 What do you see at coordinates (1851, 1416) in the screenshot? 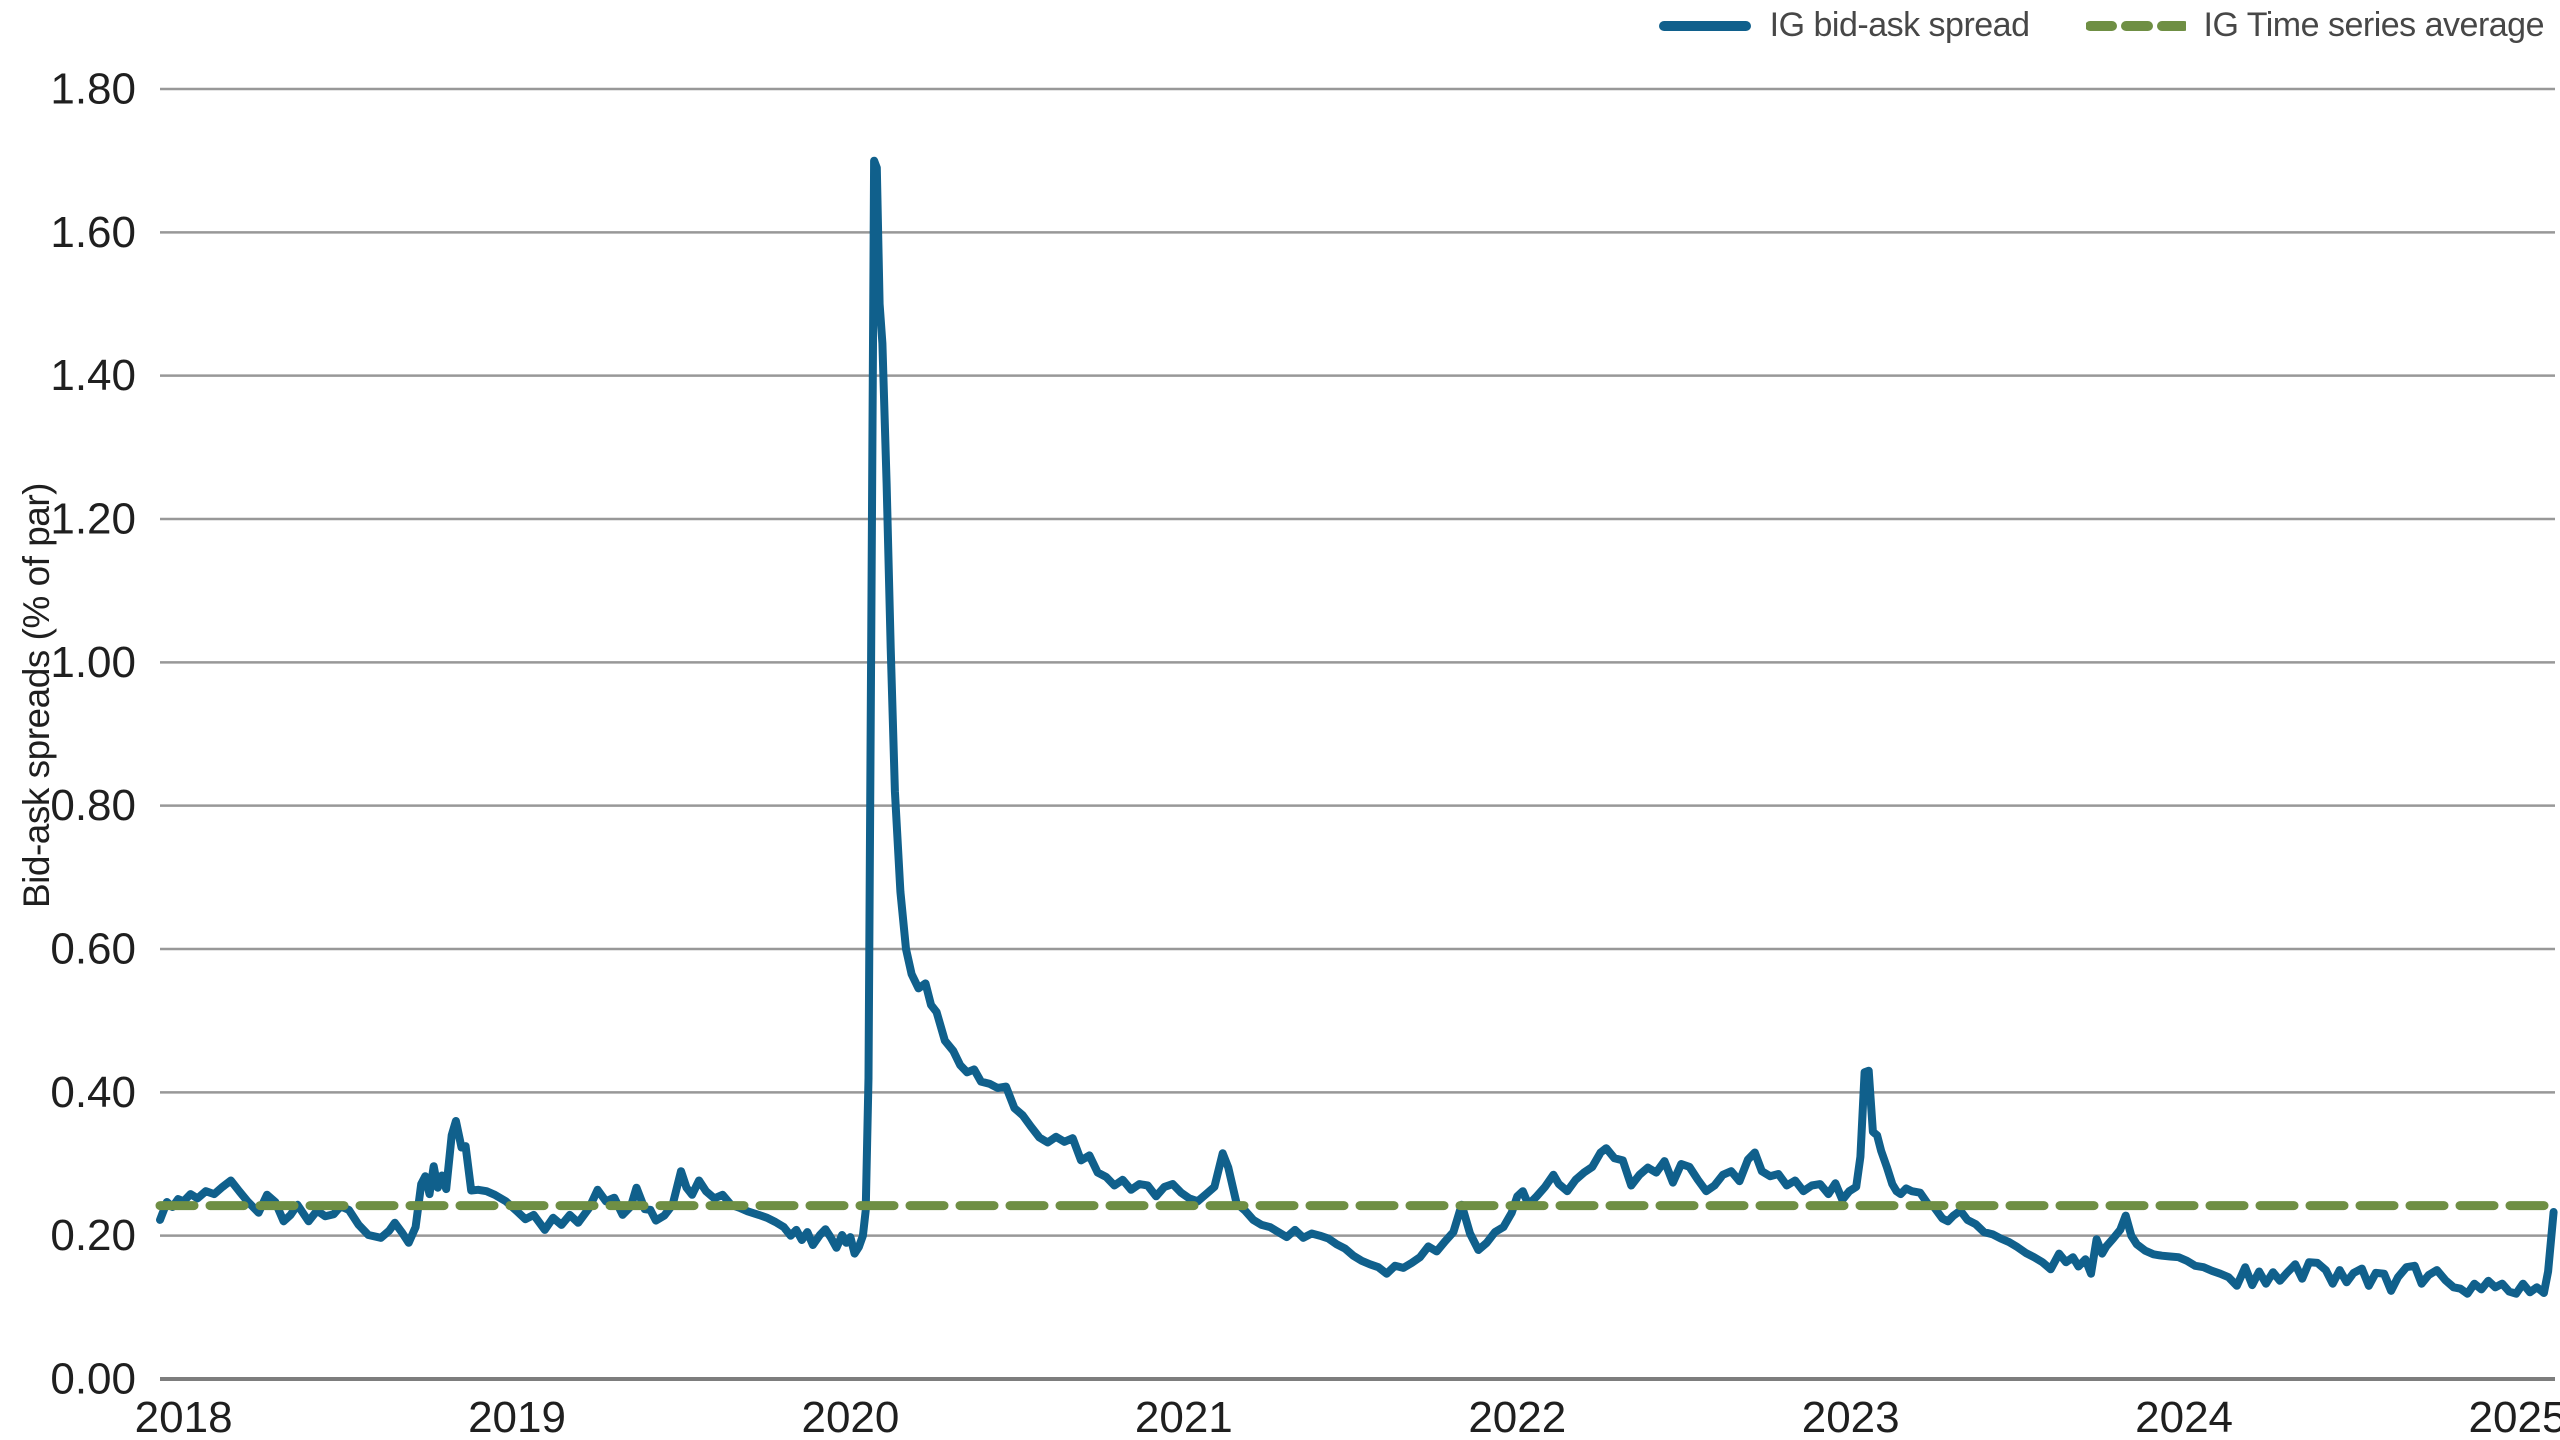
I see `x-tick-label: 2023` at bounding box center [1851, 1416].